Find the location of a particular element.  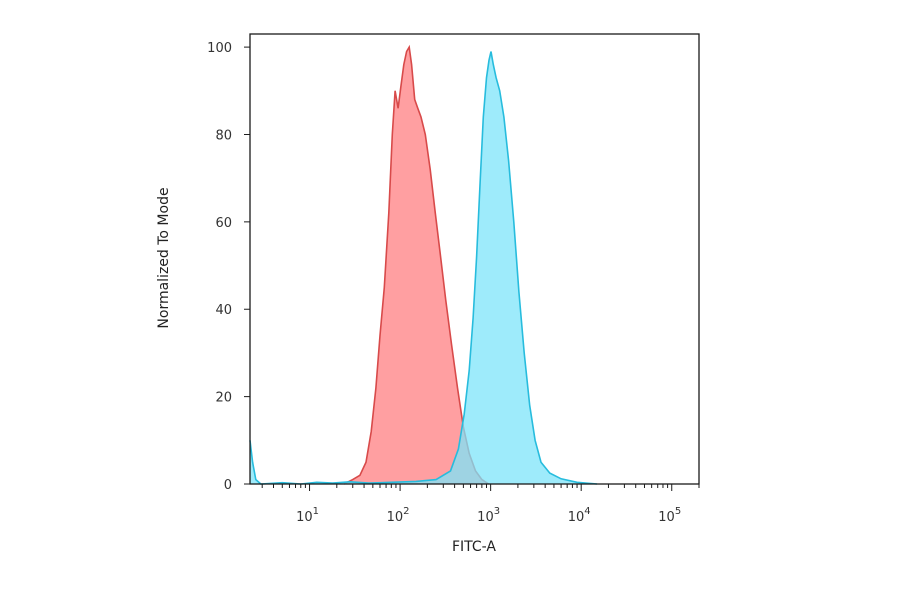

series-0-line is located at coordinates (416, 264).